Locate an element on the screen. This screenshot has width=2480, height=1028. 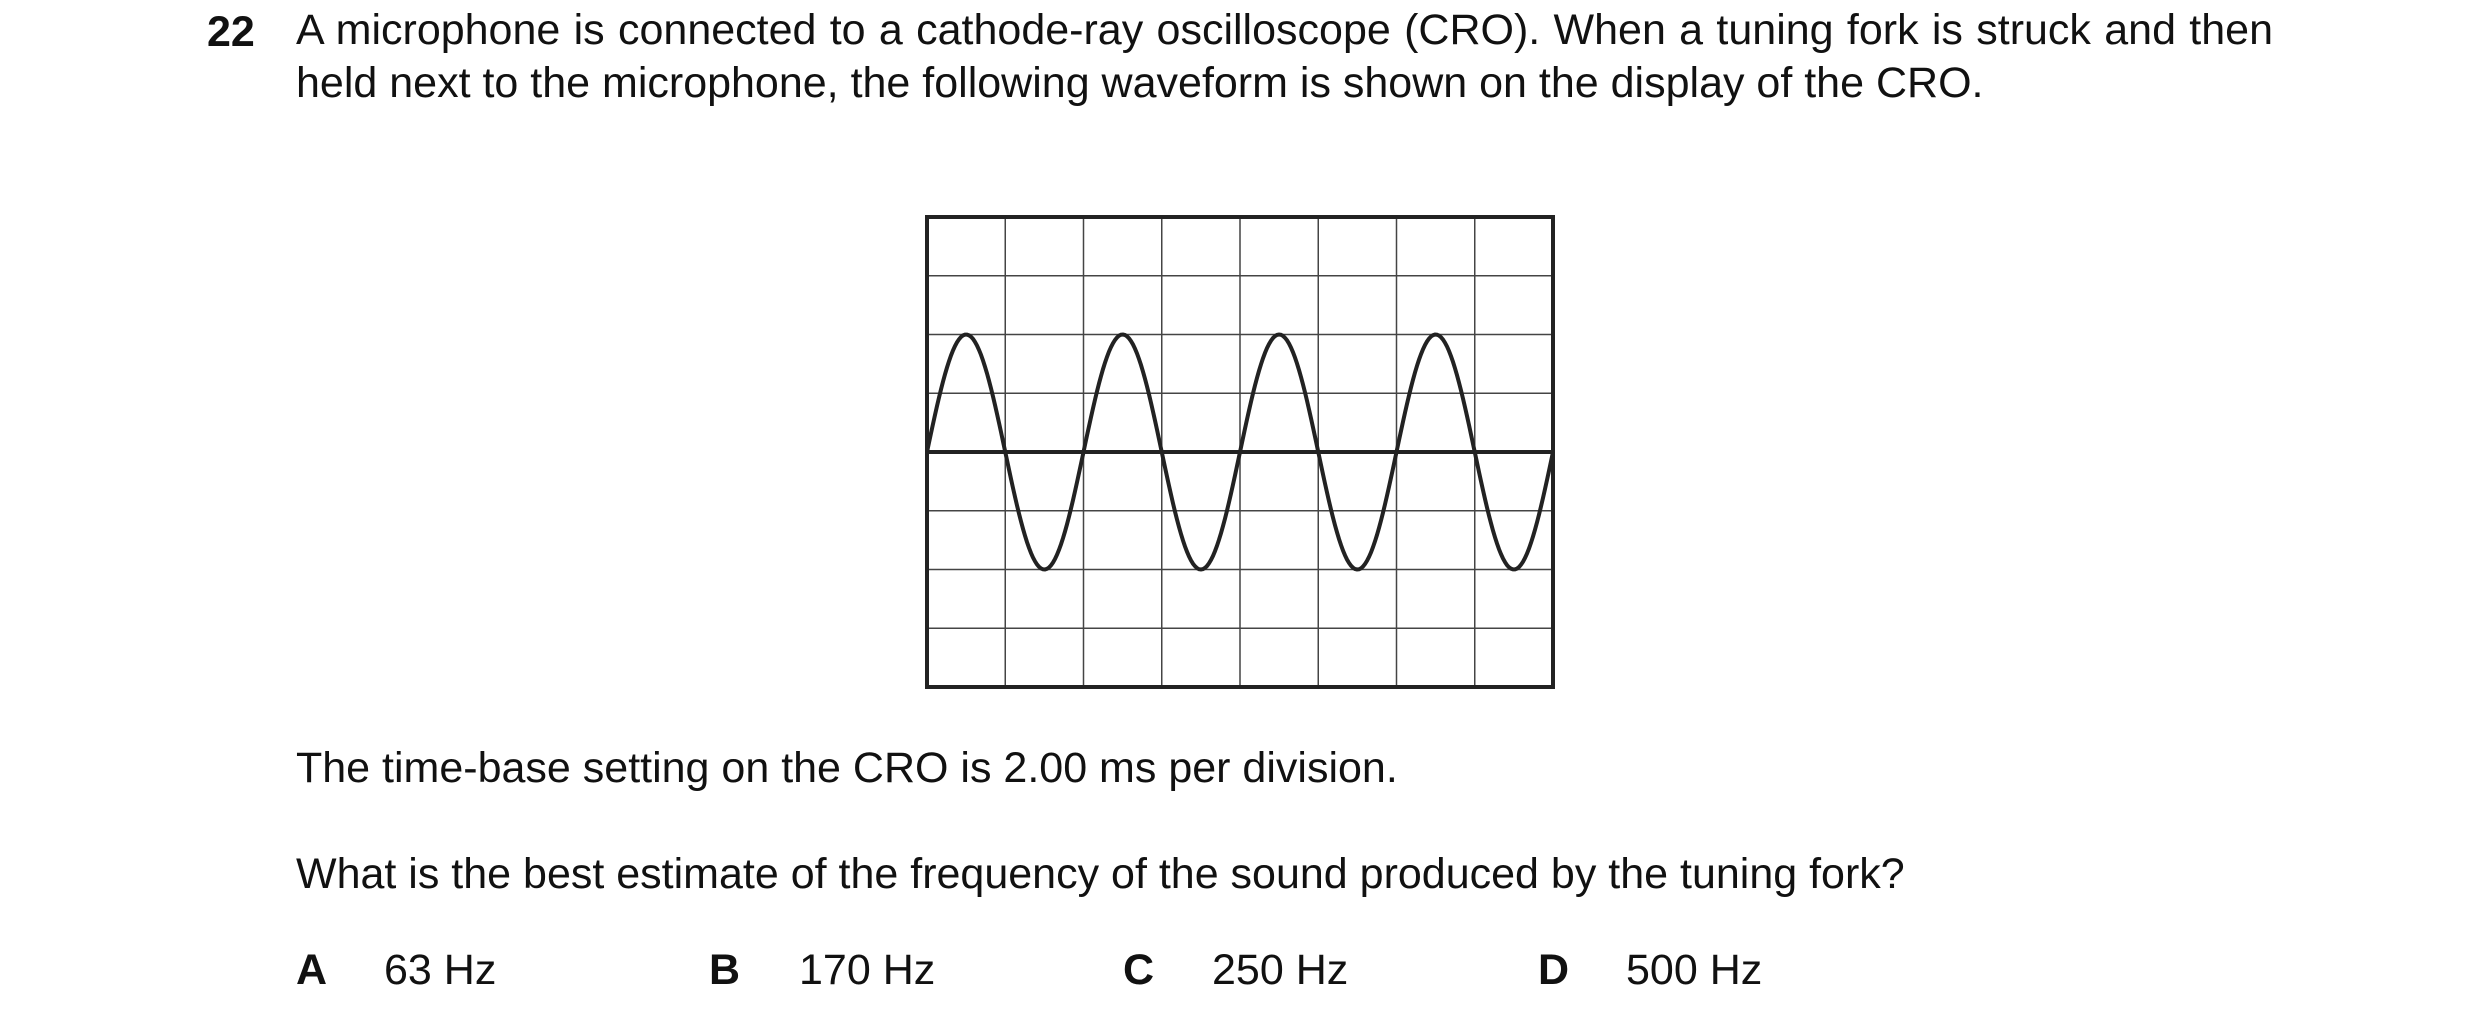
option-text: 63 Hz is located at coordinates (440, 970).